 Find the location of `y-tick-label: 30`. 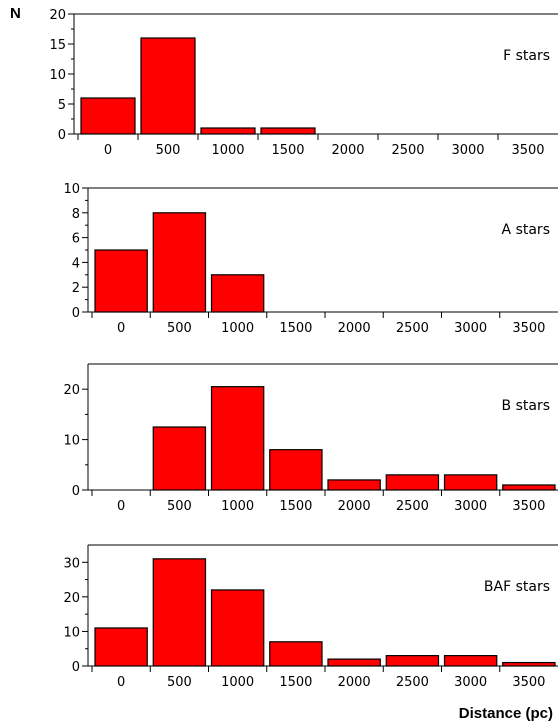

y-tick-label: 30 is located at coordinates (71, 563).